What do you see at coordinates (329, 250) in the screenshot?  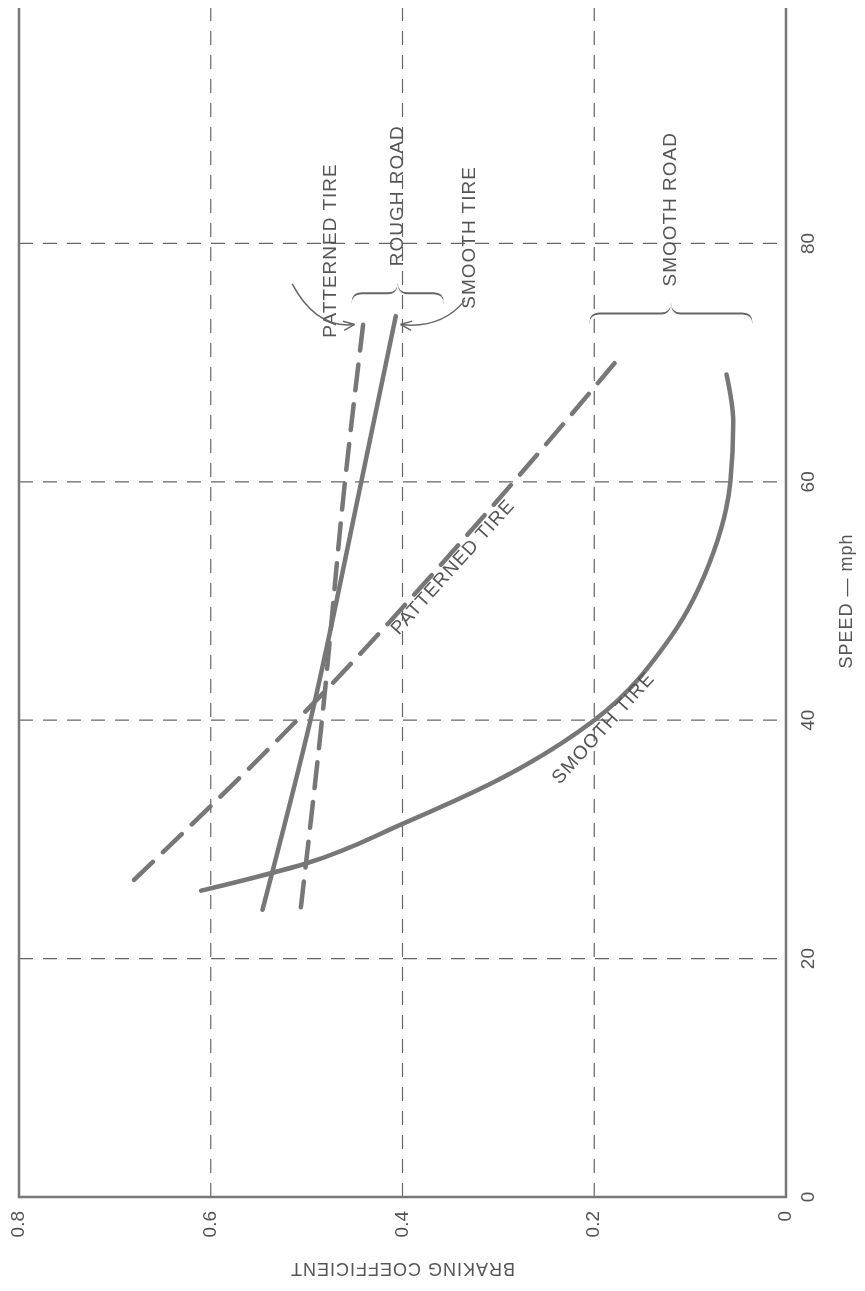 I see `text: PATTERNED TIRE` at bounding box center [329, 250].